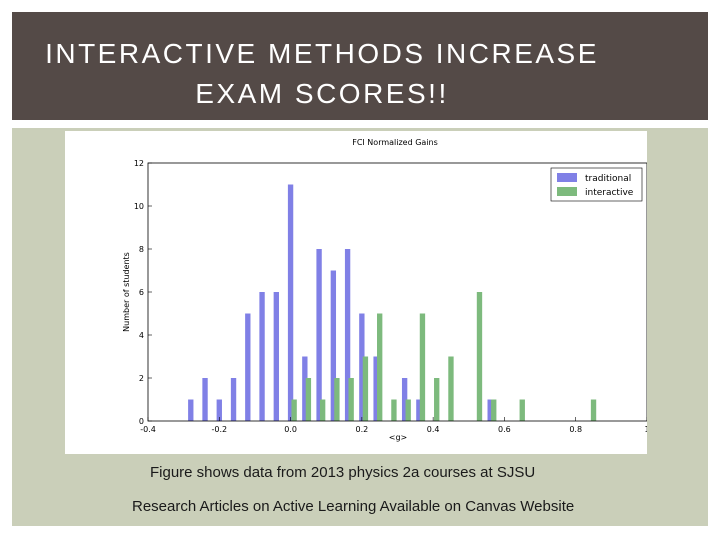  Describe the element at coordinates (290, 429) in the screenshot. I see `x-tick-label: 0.0` at that location.